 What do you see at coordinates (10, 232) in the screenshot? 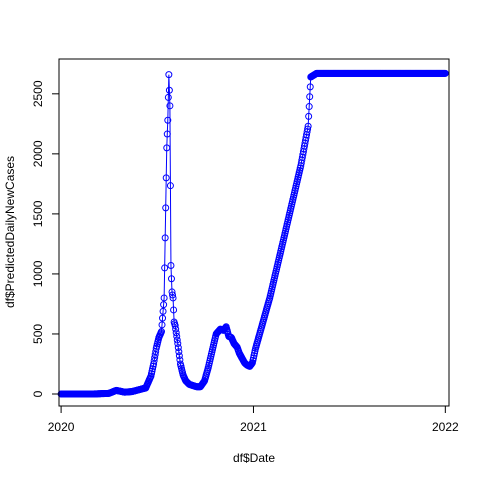
I see `y-axis-title: df$PredictedDailyNewCases` at bounding box center [10, 232].